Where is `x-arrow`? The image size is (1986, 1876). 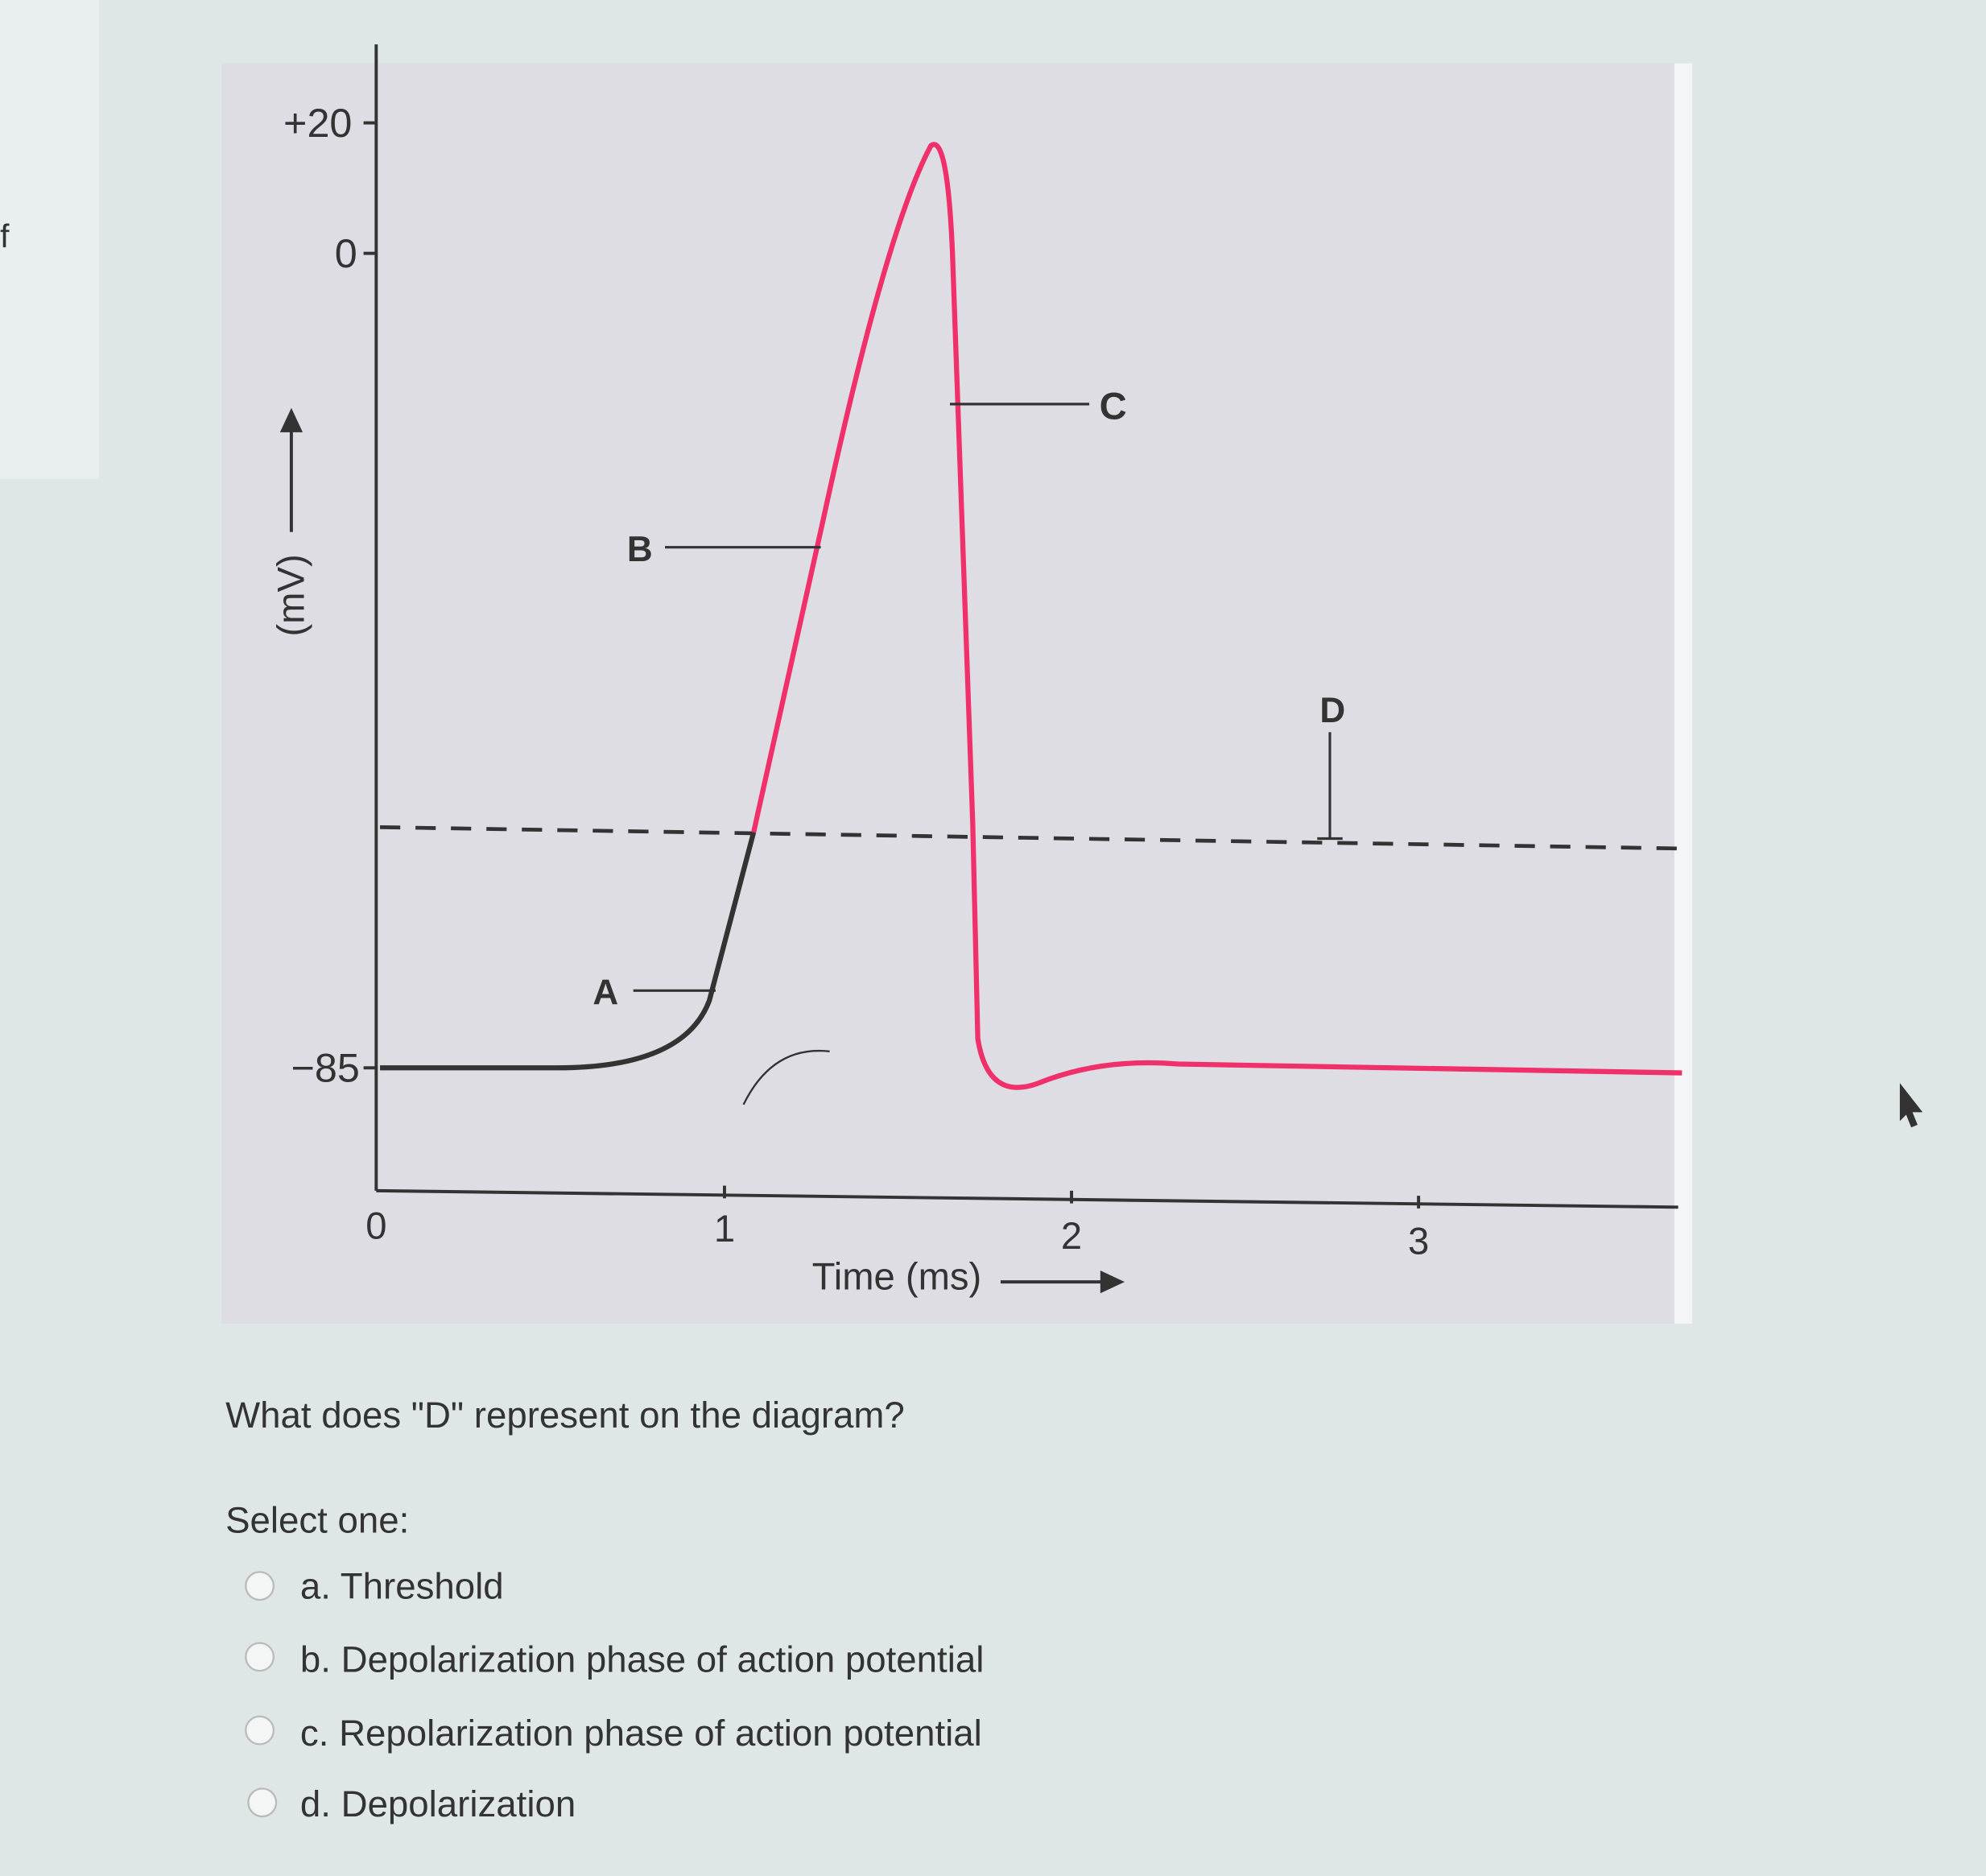
x-arrow is located at coordinates (1062, 1282).